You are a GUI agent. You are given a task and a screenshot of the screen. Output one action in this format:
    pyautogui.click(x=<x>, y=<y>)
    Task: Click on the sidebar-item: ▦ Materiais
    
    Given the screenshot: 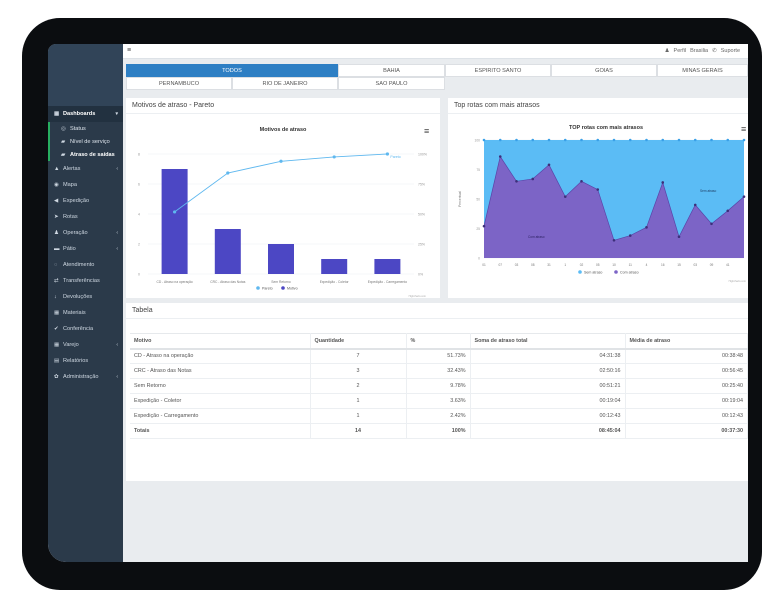 What is the action you would take?
    pyautogui.click(x=85, y=313)
    